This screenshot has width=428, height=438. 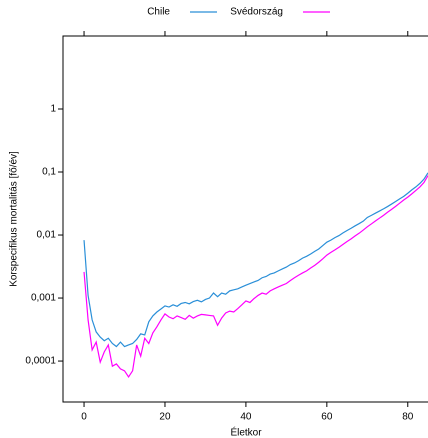 I want to click on x-tick-label: 80, so click(x=408, y=417).